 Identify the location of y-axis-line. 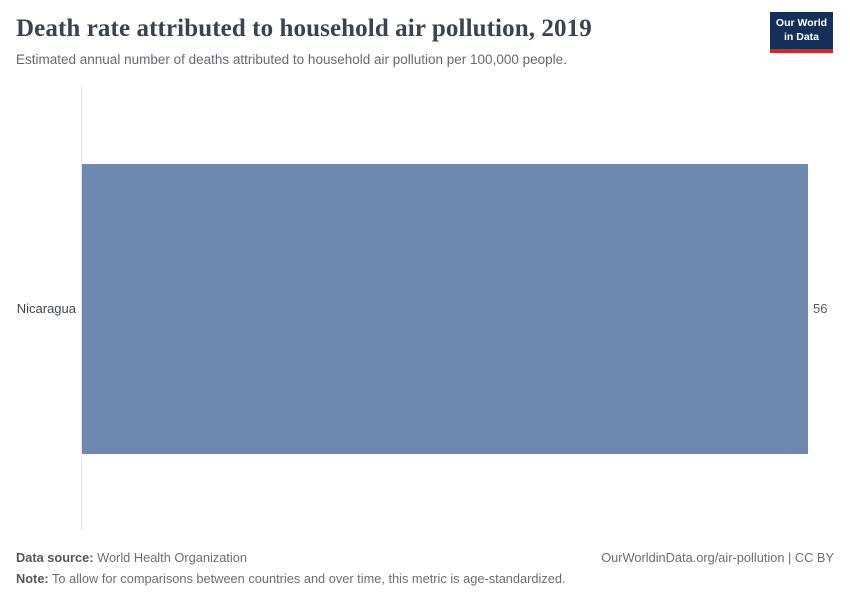
(81, 308).